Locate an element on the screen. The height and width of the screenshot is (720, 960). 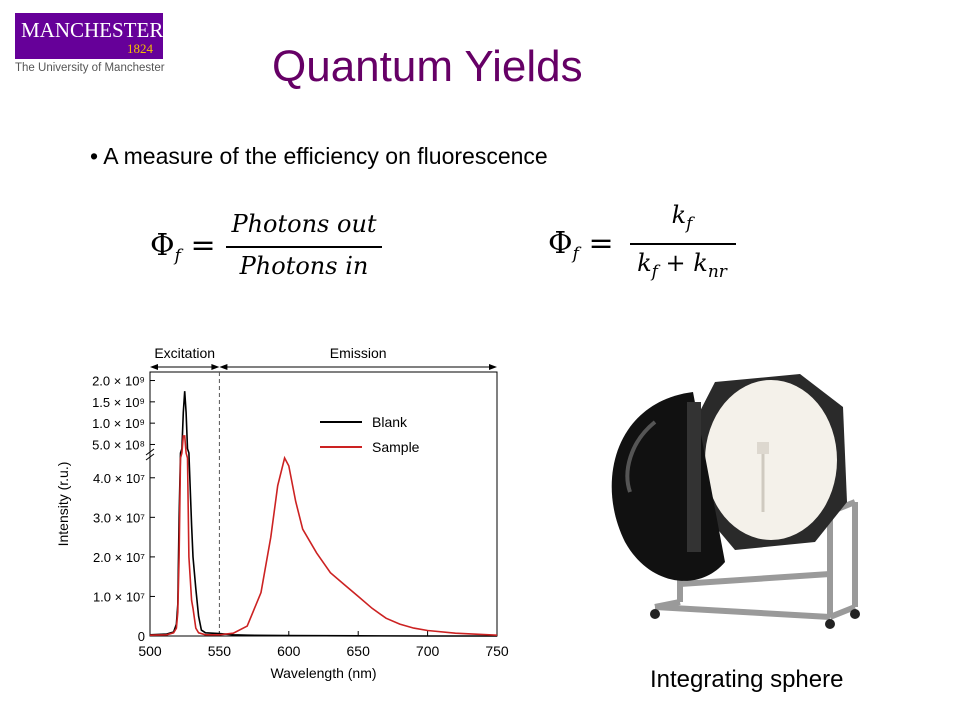
slide-title: Quantum Yields is located at coordinates (427, 66).